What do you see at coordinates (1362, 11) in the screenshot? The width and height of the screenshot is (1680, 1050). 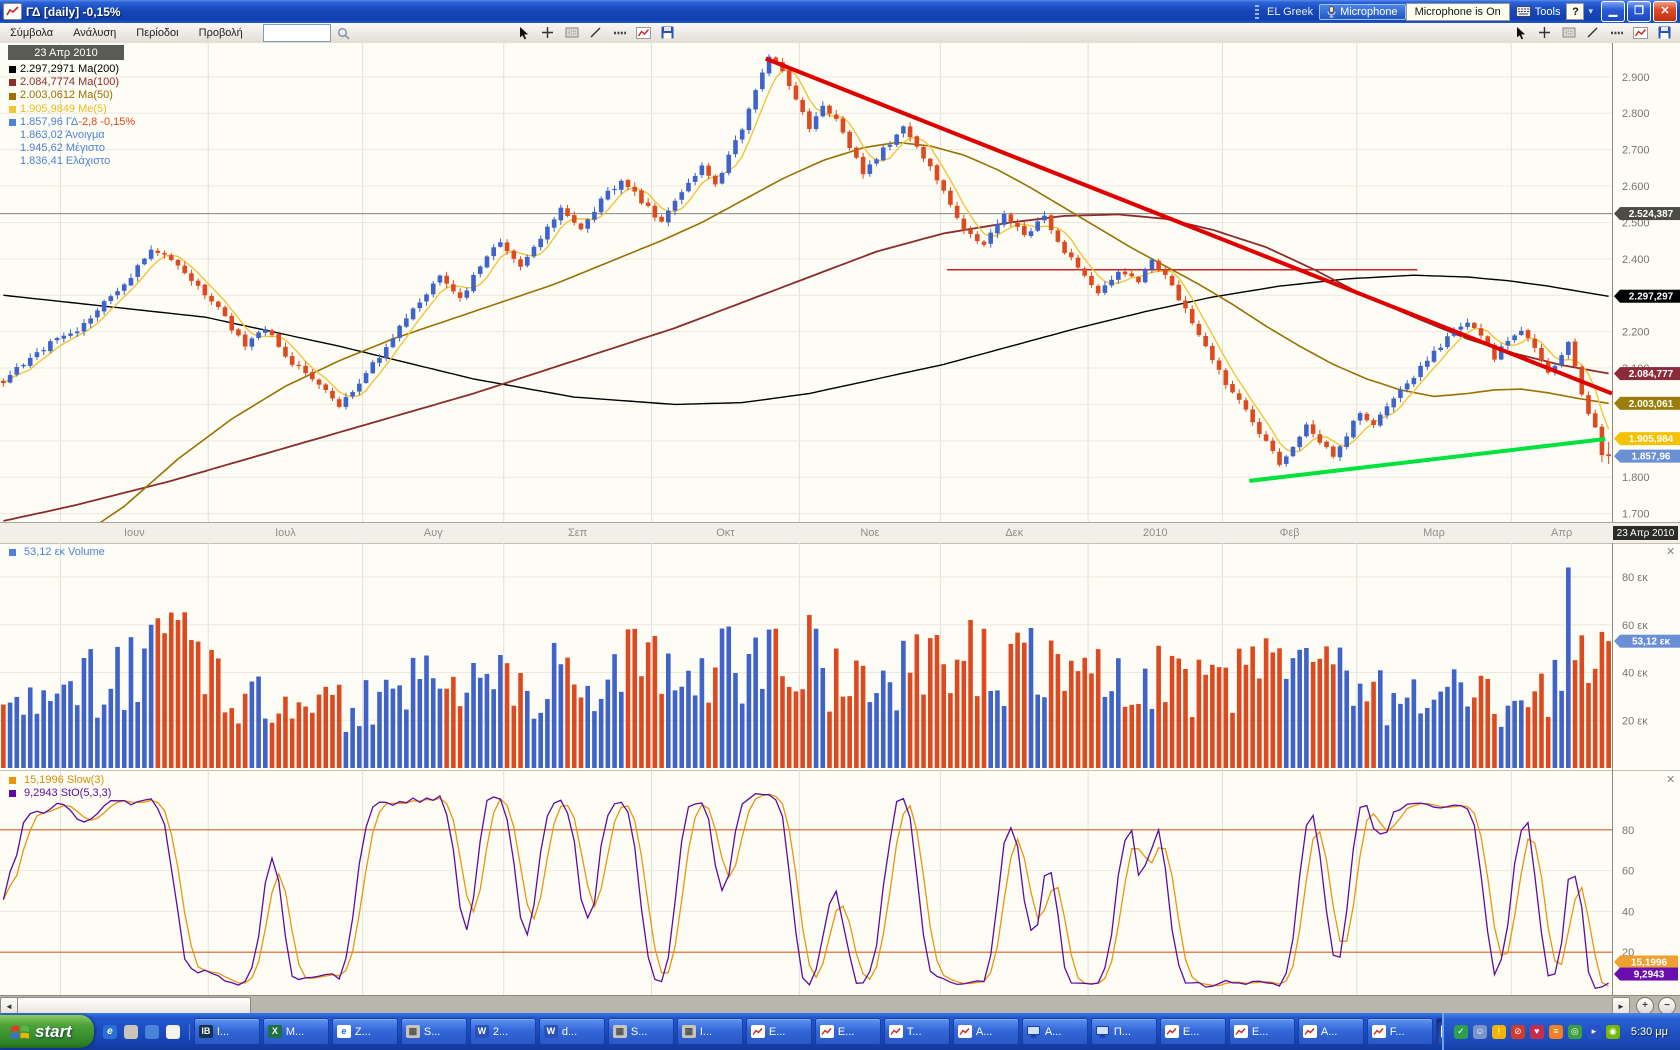 I see `microphone-button: Microphone` at bounding box center [1362, 11].